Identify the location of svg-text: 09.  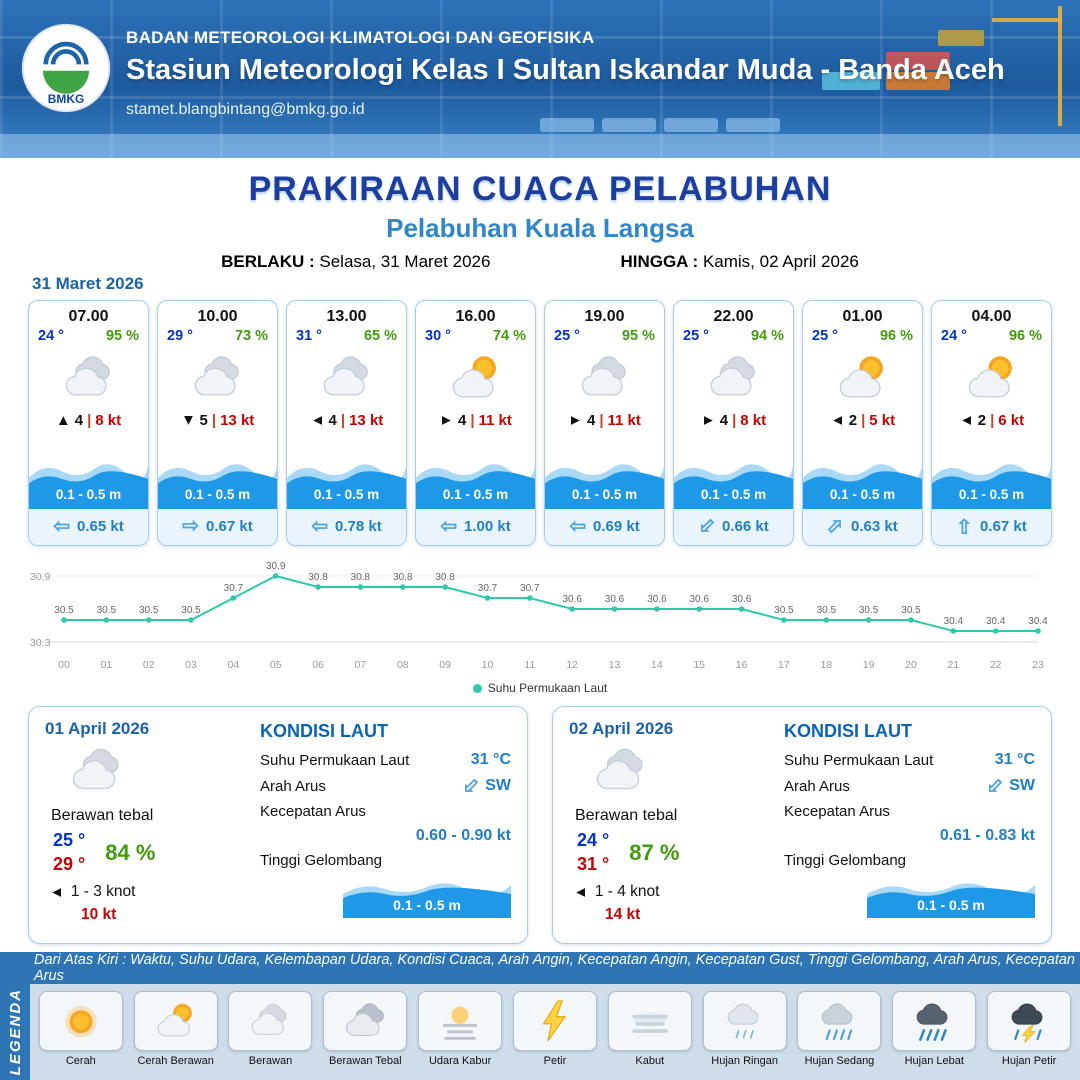
(445, 665).